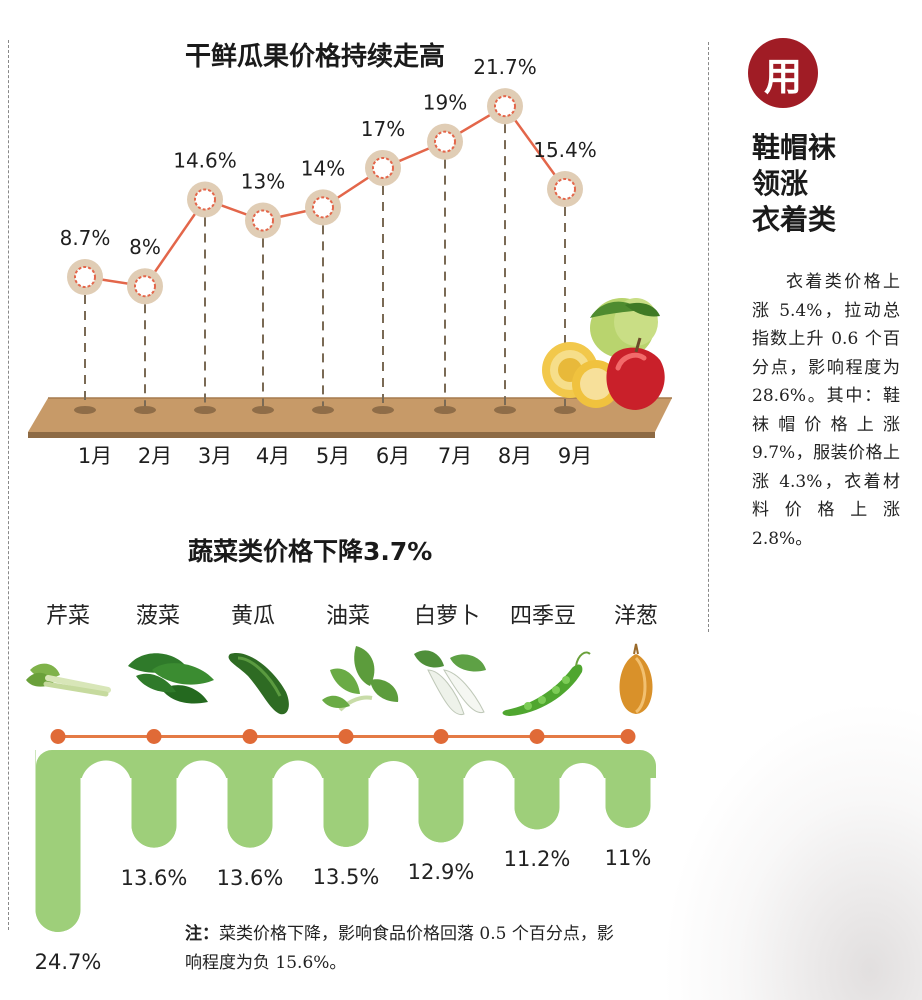 This screenshot has width=922, height=1000. I want to click on footnote: 注：菜类价格下降，影响食品价格回落 0.5 个百分点，影响程度为负 15.6%。, so click(405, 949).